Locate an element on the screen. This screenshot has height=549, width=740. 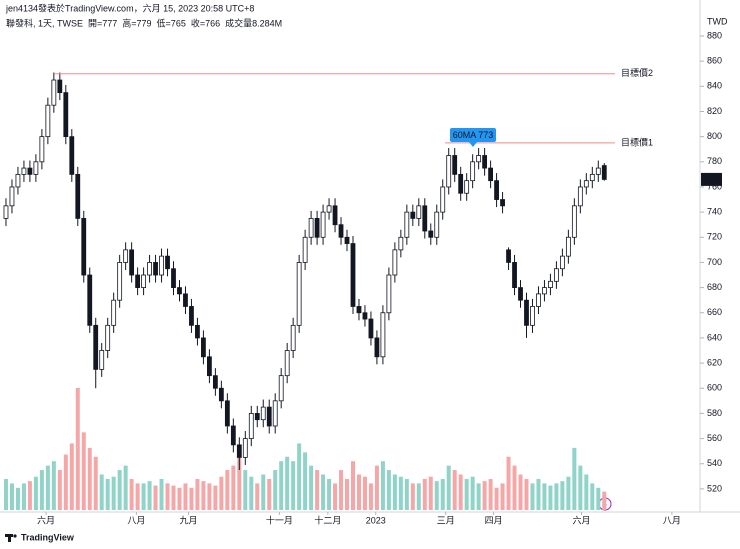
y-tick-label: 860 is located at coordinates (714, 61).